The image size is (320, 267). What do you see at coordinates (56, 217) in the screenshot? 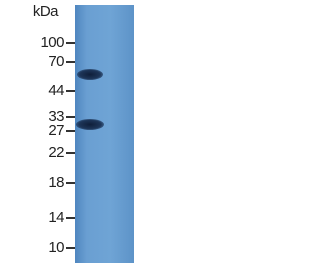
I see `marker-label: 14` at bounding box center [56, 217].